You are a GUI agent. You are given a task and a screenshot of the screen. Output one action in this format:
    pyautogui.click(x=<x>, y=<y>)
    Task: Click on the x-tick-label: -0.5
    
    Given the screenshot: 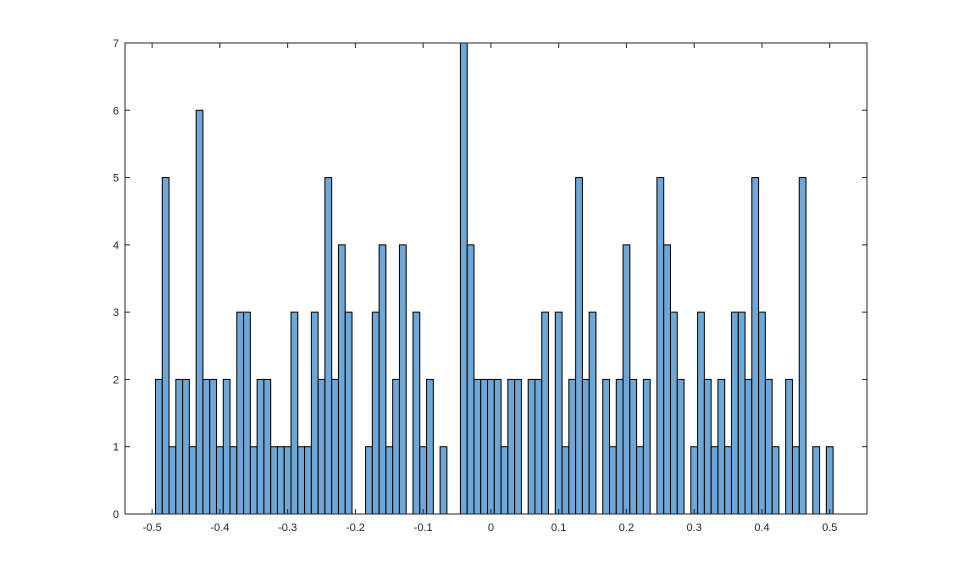 What is the action you would take?
    pyautogui.click(x=152, y=528)
    